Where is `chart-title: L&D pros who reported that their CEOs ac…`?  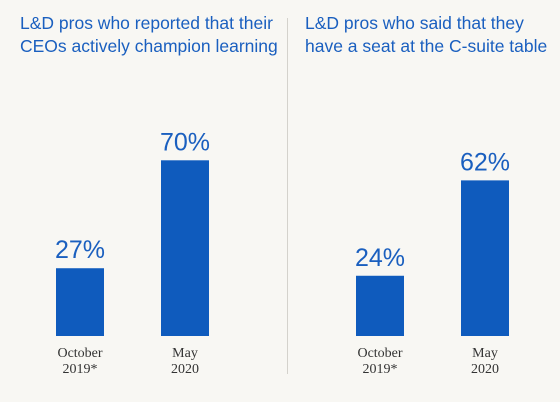 chart-title: L&D pros who reported that their CEOs ac… is located at coordinates (149, 34).